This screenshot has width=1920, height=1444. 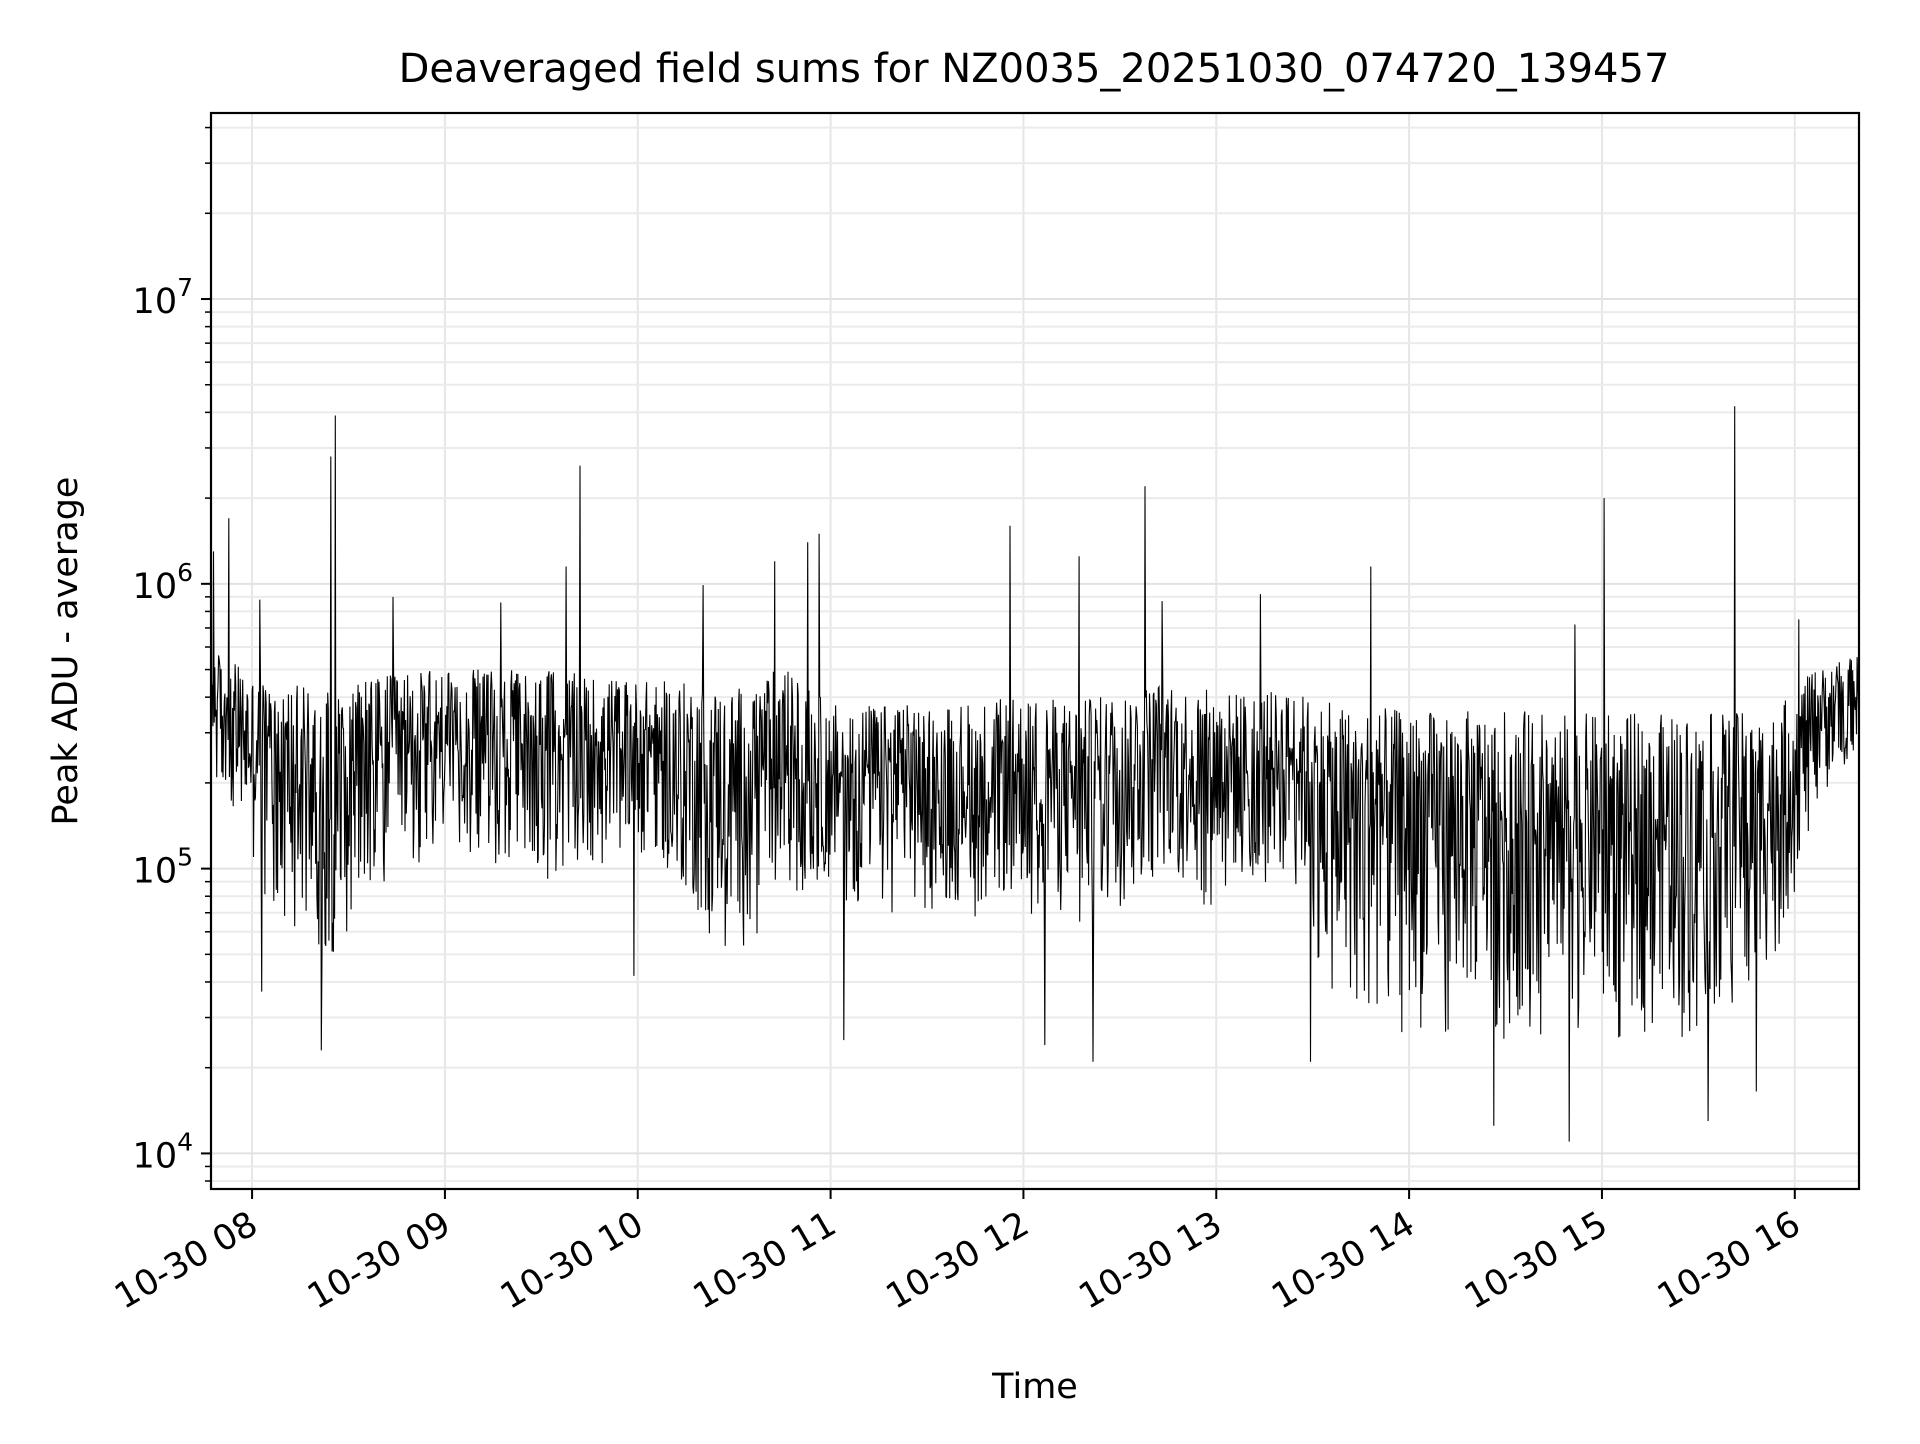 What do you see at coordinates (163, 1151) in the screenshot?
I see `y-tick-label: 10⁴` at bounding box center [163, 1151].